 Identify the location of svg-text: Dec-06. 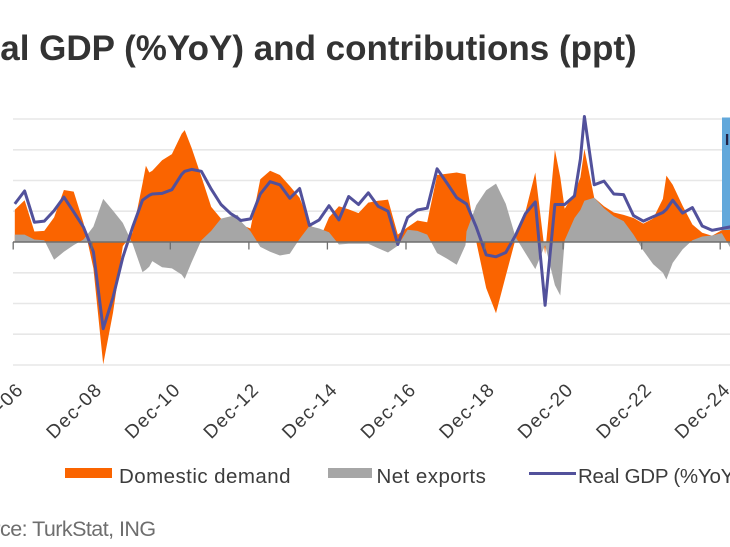
(14, 411).